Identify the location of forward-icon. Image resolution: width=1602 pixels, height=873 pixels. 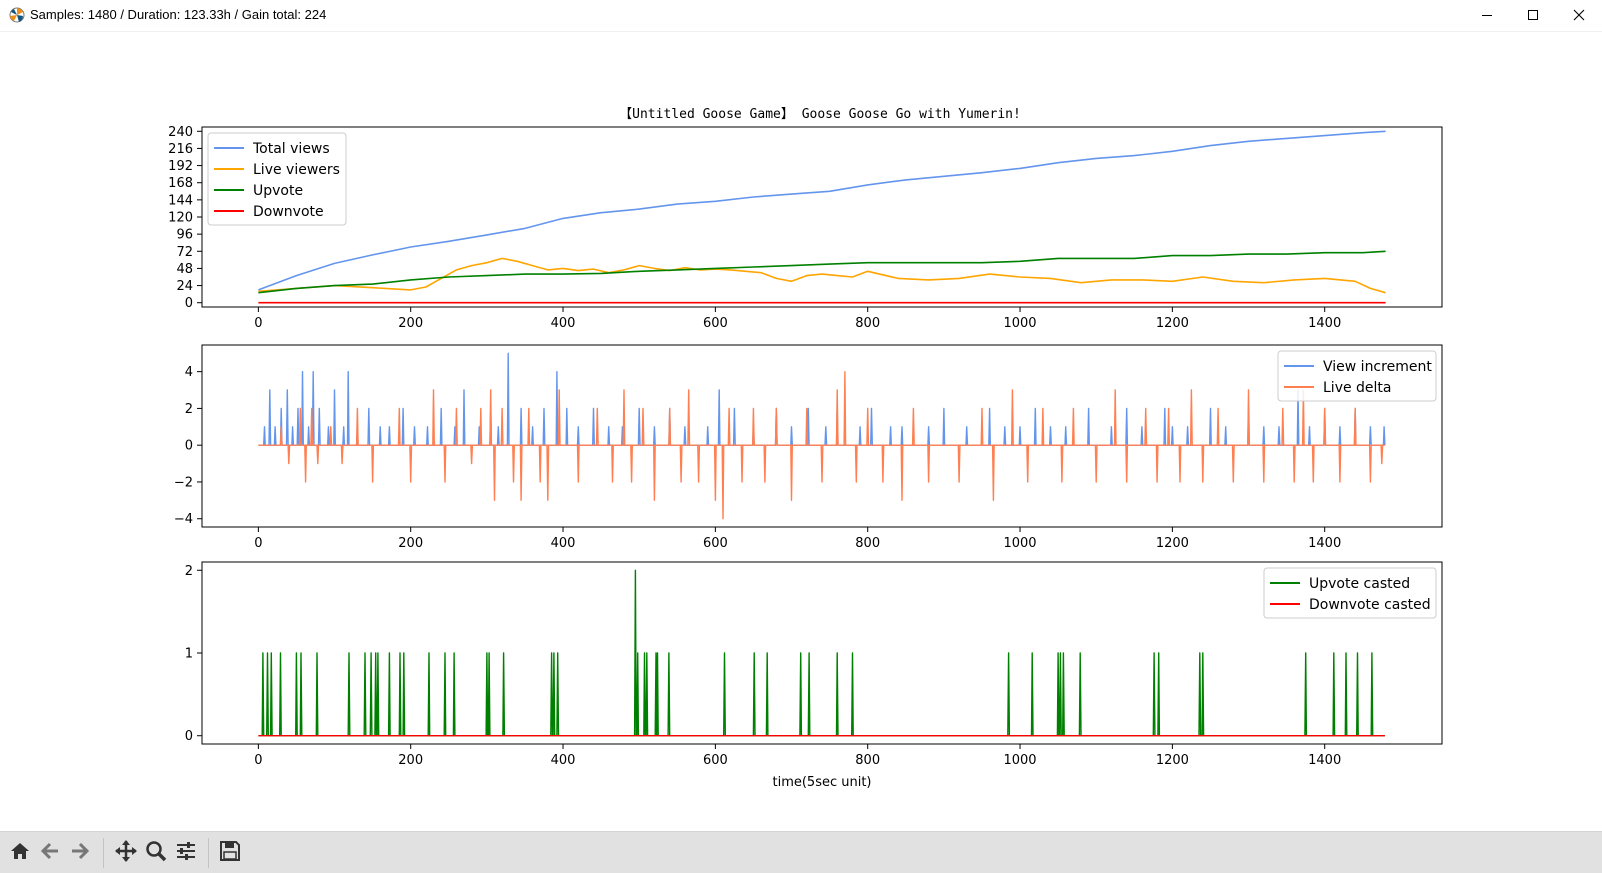
(80, 853).